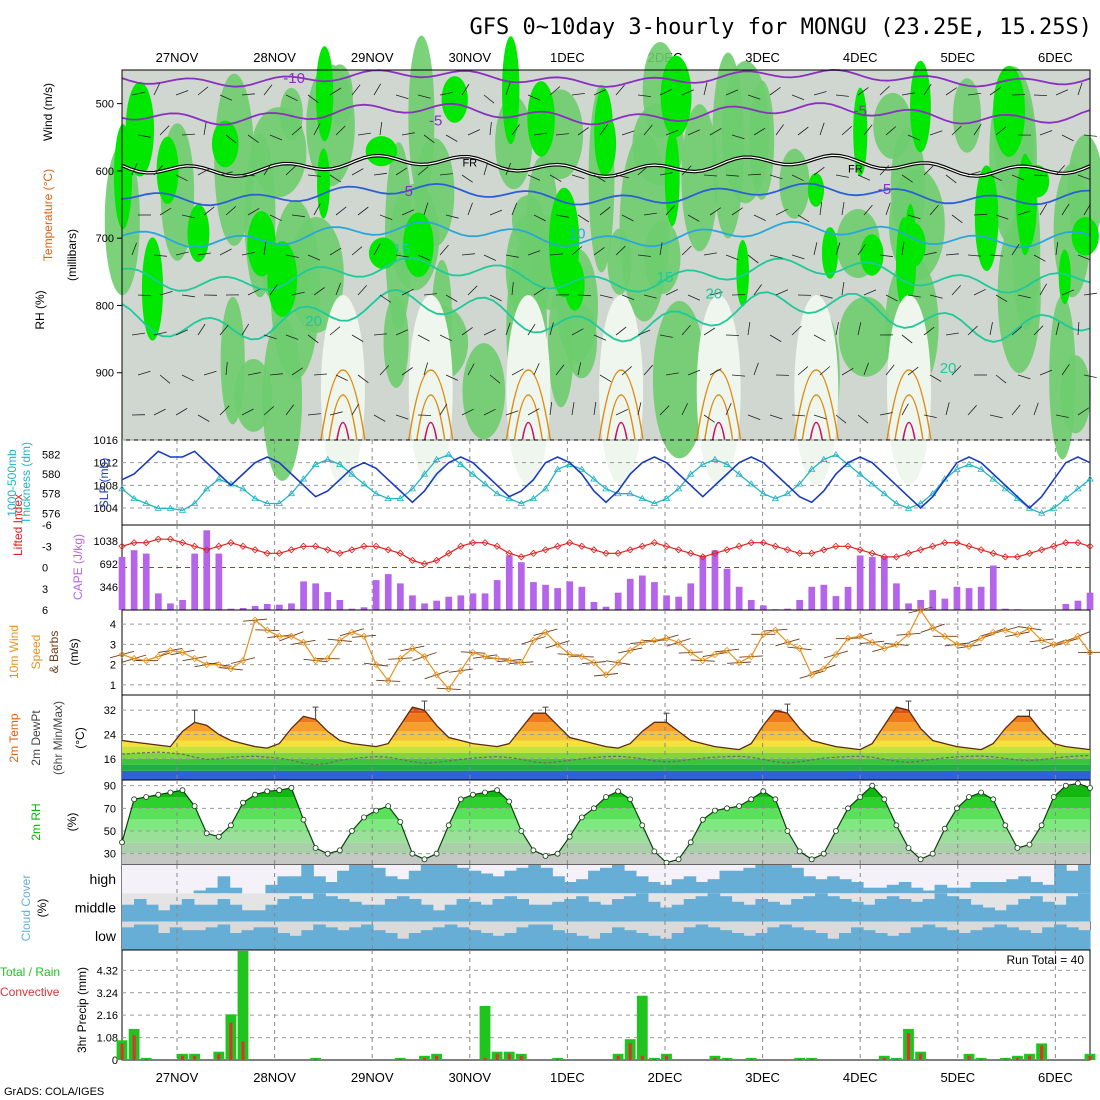 Image resolution: width=1100 pixels, height=1100 pixels. I want to click on lifted-index-tick-label: -6, so click(47, 526).